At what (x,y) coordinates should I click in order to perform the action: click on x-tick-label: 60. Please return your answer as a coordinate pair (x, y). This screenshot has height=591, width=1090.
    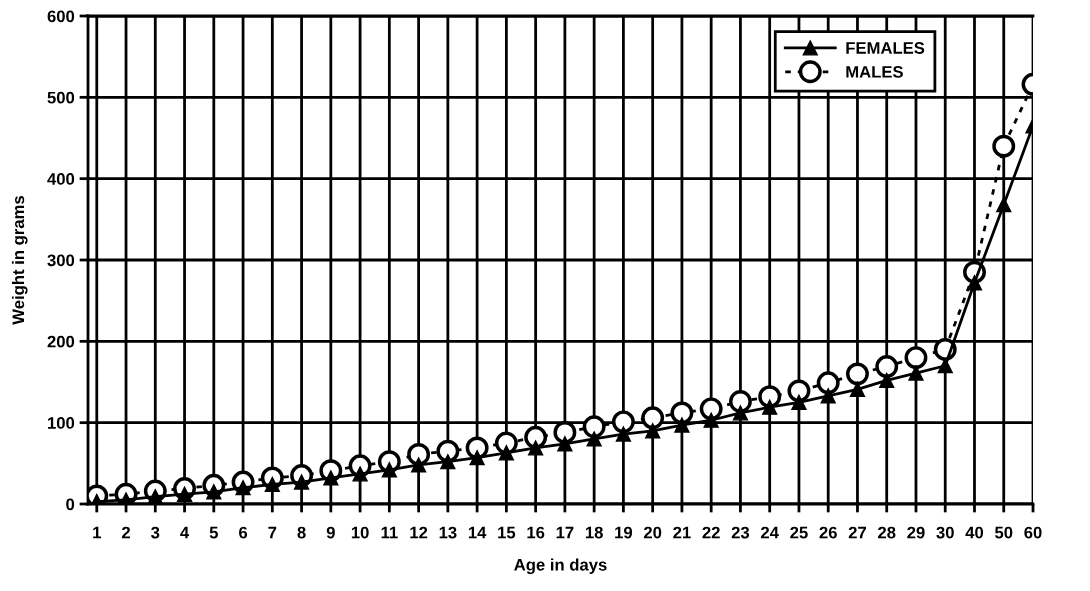
    Looking at the image, I should click on (1033, 532).